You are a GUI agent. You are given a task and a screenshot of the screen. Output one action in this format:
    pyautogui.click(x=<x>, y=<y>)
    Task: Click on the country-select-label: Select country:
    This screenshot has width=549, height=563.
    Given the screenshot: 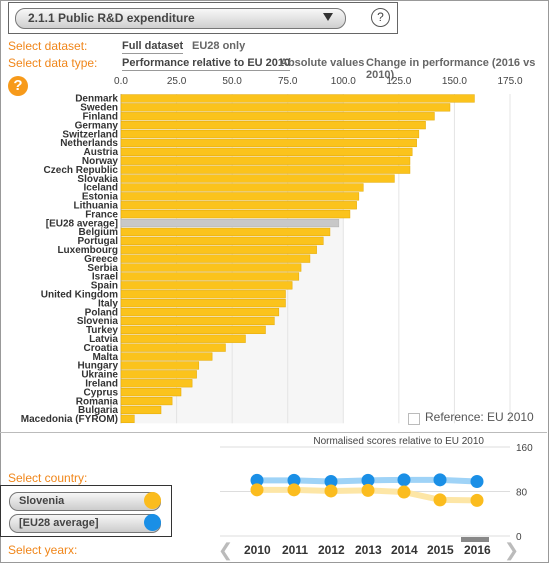 What is the action you would take?
    pyautogui.click(x=48, y=478)
    